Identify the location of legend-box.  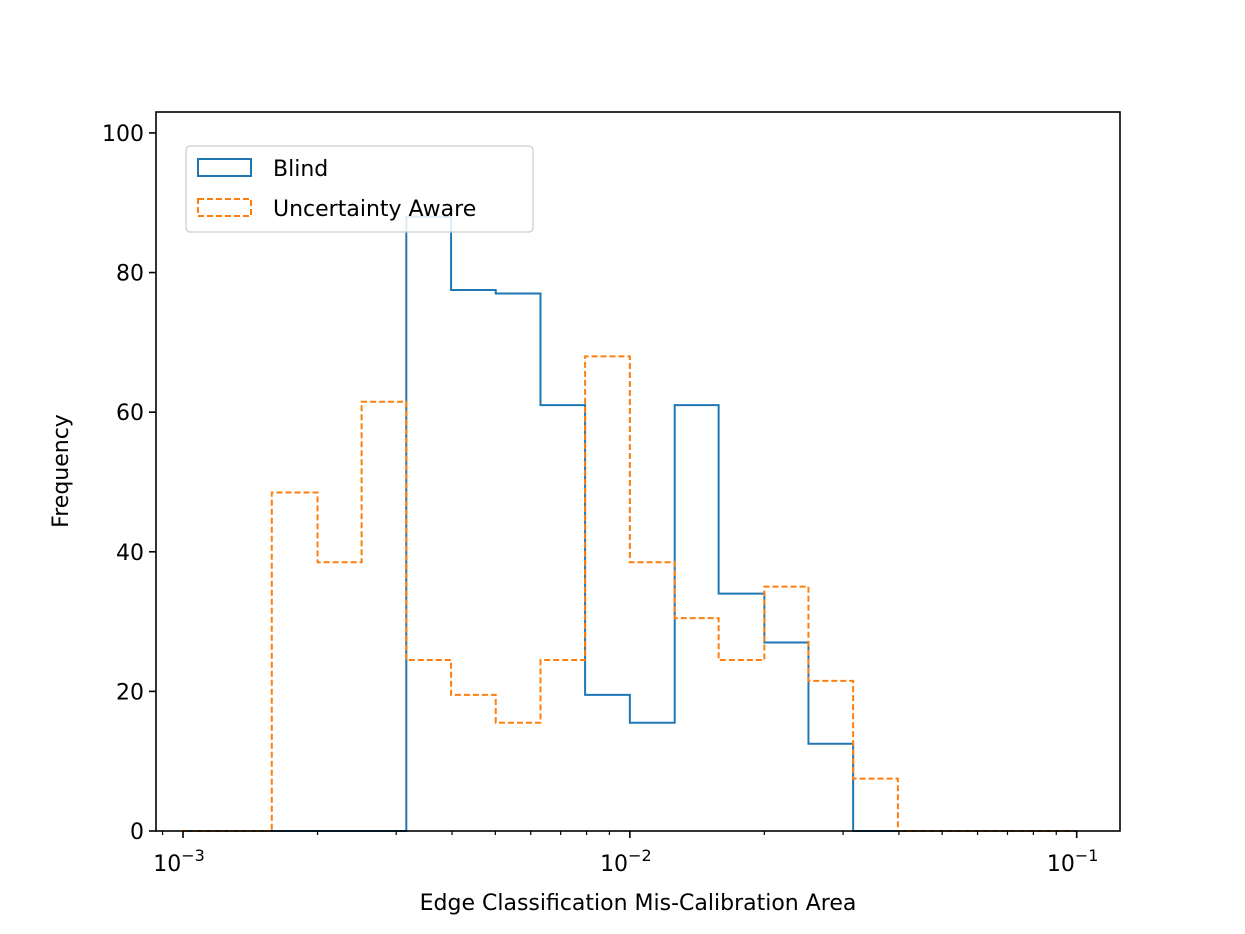
(359, 189).